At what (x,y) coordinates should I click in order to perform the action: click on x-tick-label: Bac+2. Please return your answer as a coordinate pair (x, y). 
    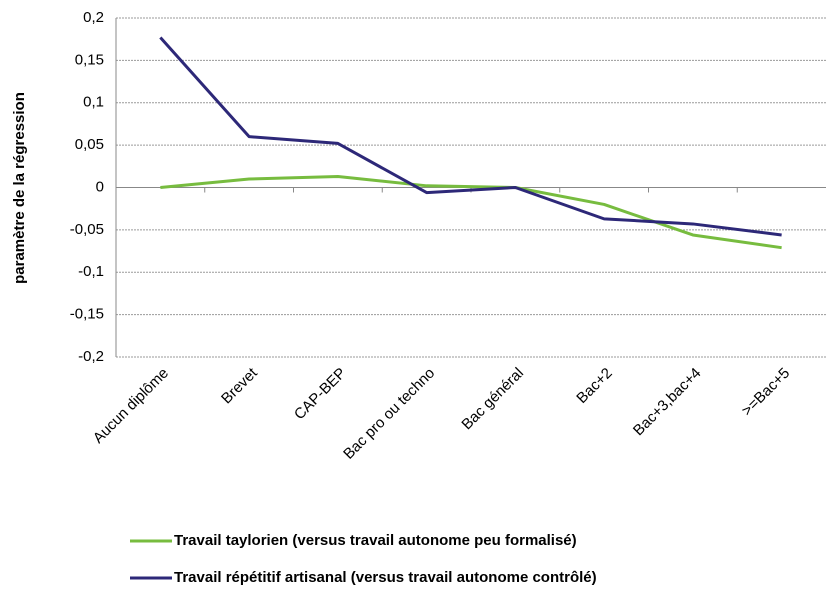
    Looking at the image, I should click on (594, 386).